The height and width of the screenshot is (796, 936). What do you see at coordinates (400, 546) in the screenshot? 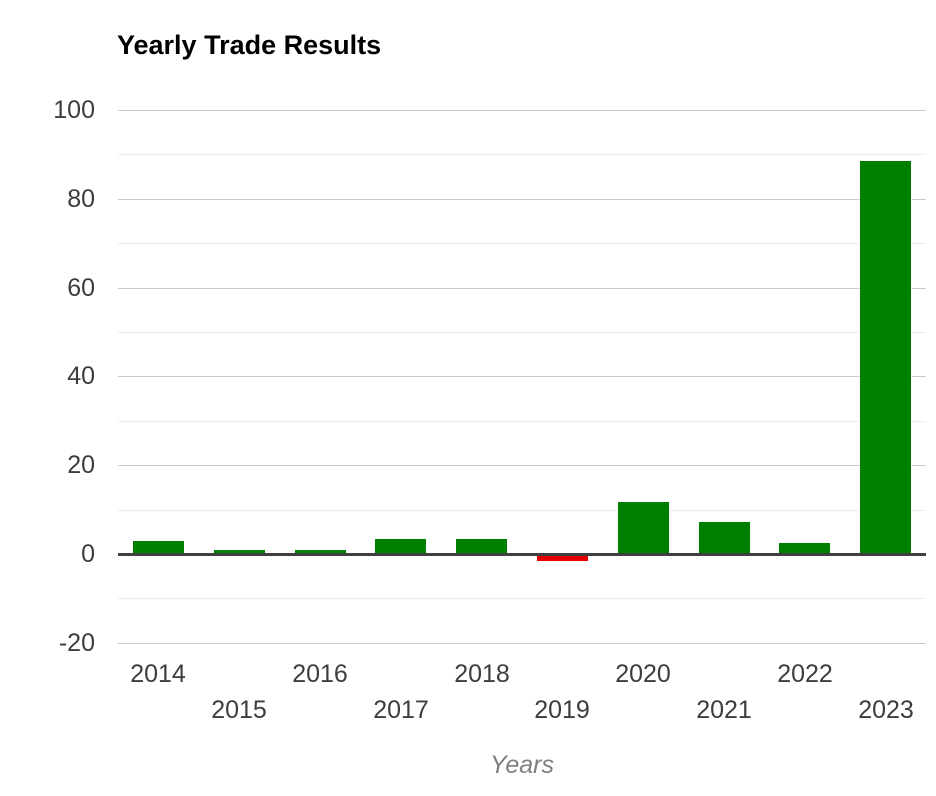
I see `bar-2017` at bounding box center [400, 546].